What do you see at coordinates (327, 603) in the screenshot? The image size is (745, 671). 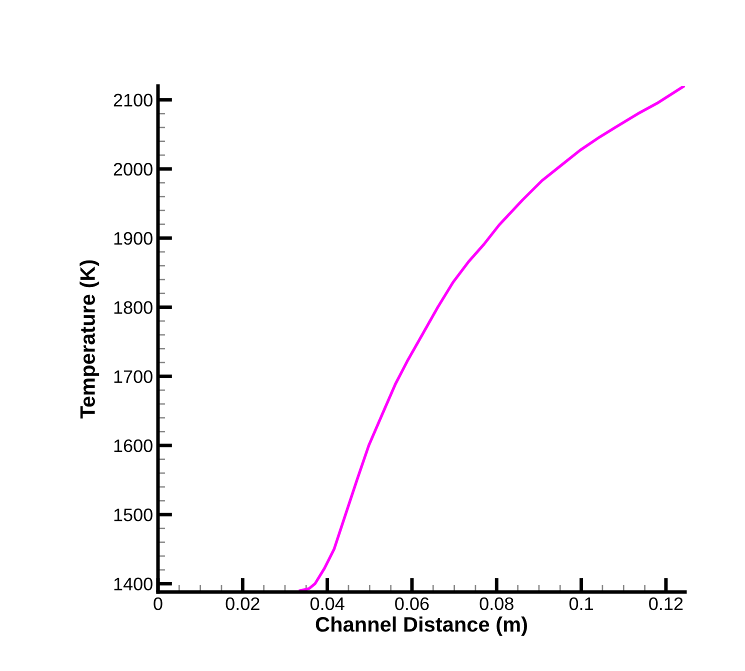 I see `x-tick-label: 0.04` at bounding box center [327, 603].